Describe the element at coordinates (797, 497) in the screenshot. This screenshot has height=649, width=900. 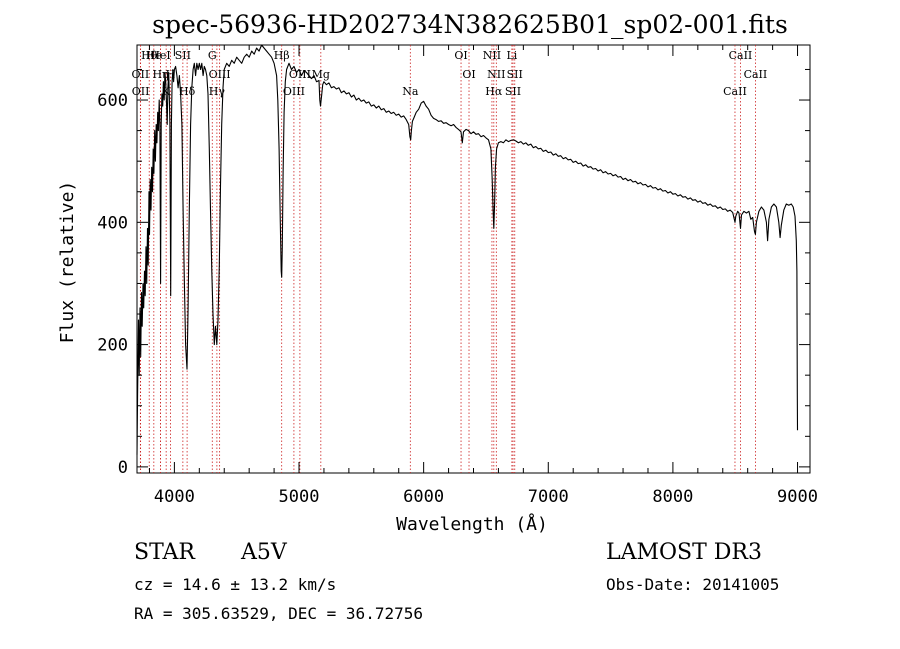
I see `x-tick-label: 9000` at that location.